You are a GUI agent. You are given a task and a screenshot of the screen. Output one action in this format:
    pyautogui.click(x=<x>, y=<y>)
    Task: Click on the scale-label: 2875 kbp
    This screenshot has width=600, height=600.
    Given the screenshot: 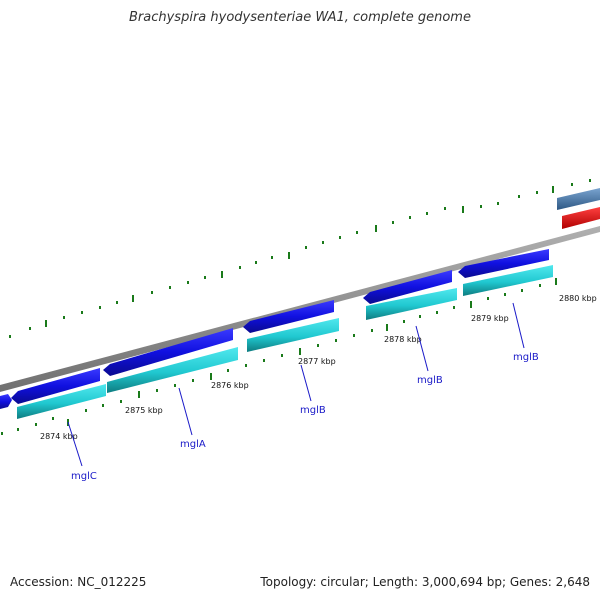 What is the action you would take?
    pyautogui.click(x=144, y=410)
    